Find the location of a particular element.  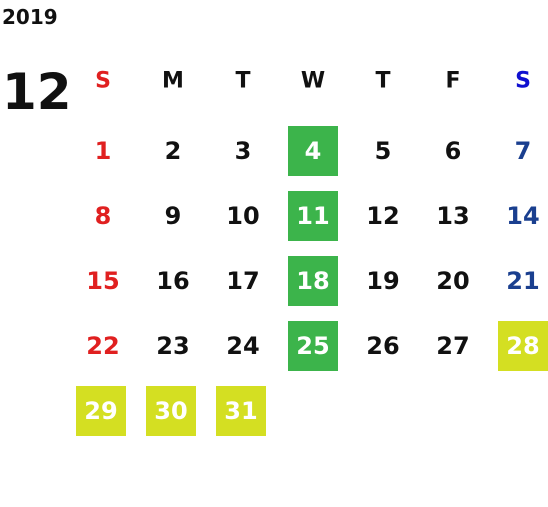

day: 30 is located at coordinates (170, 411).